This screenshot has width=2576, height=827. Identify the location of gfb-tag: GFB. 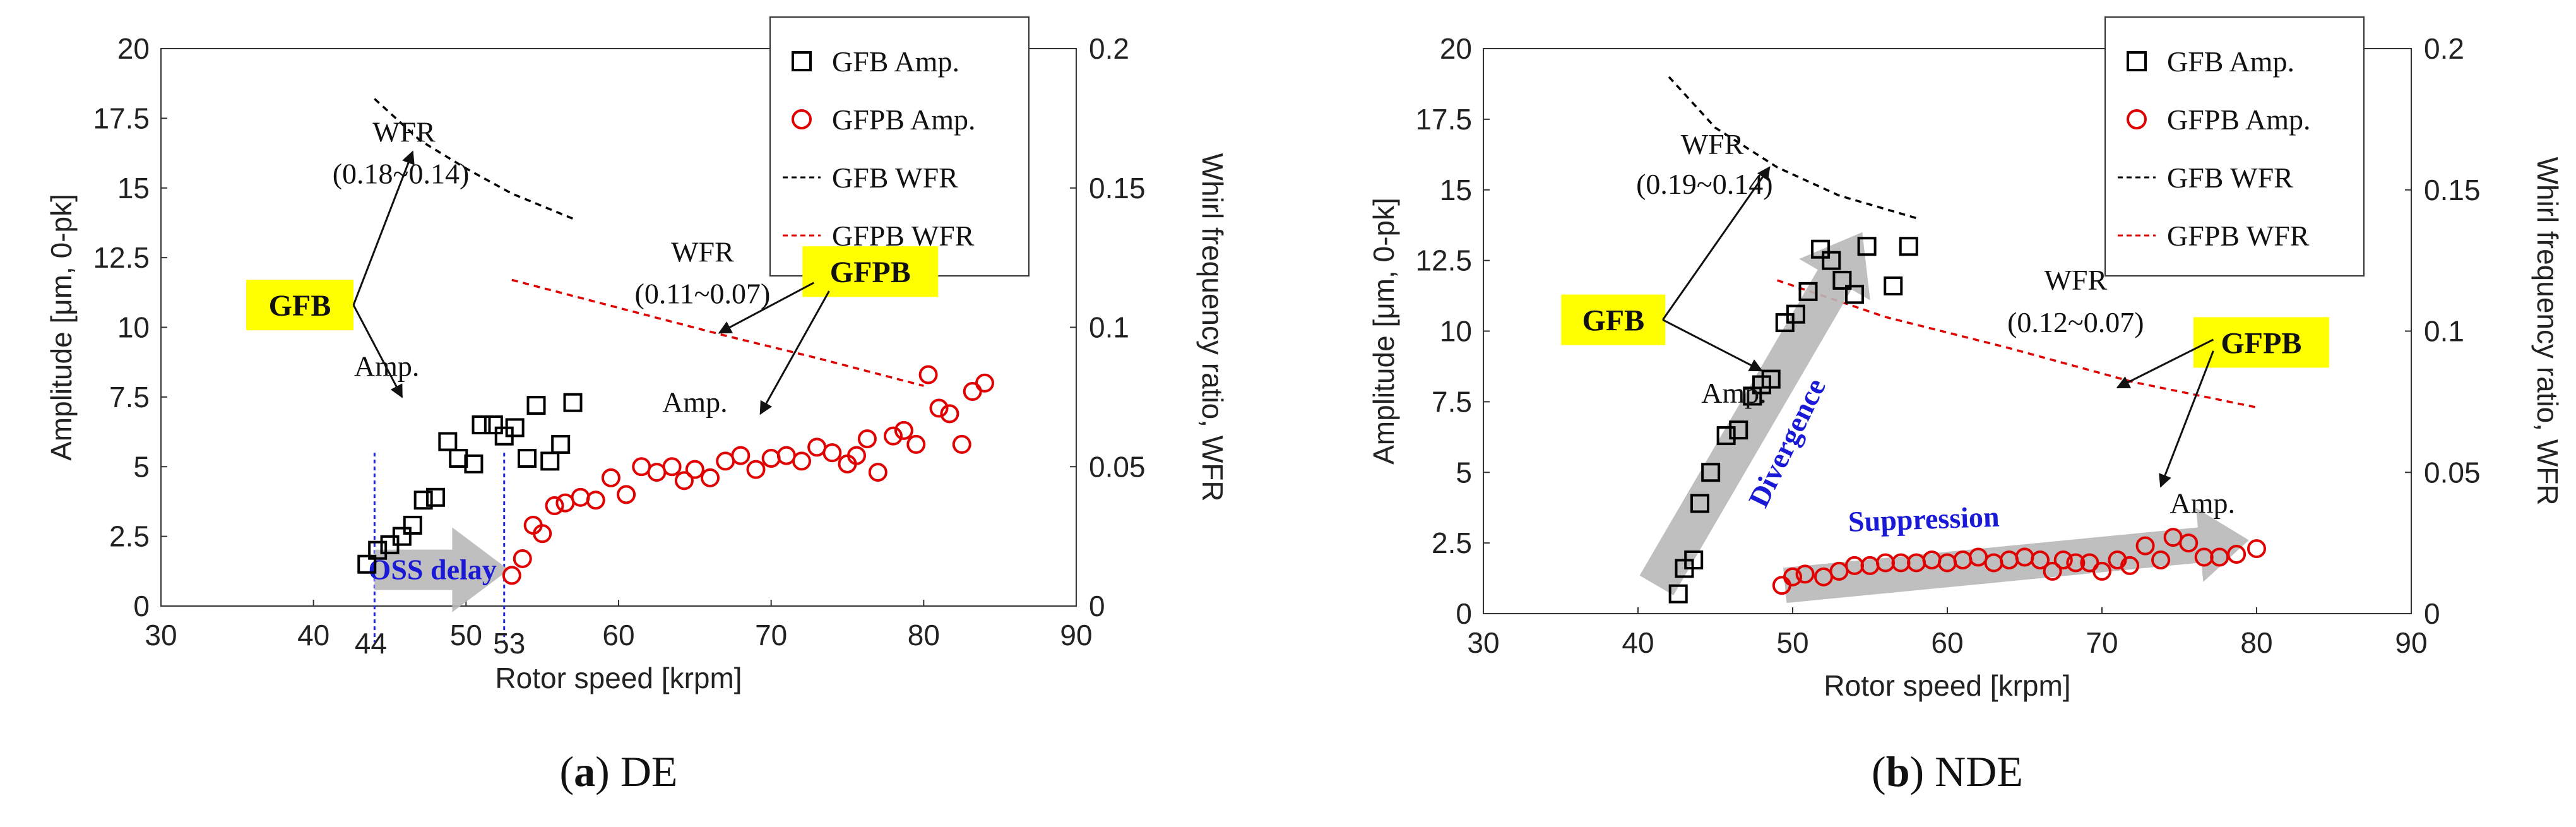
(1613, 321).